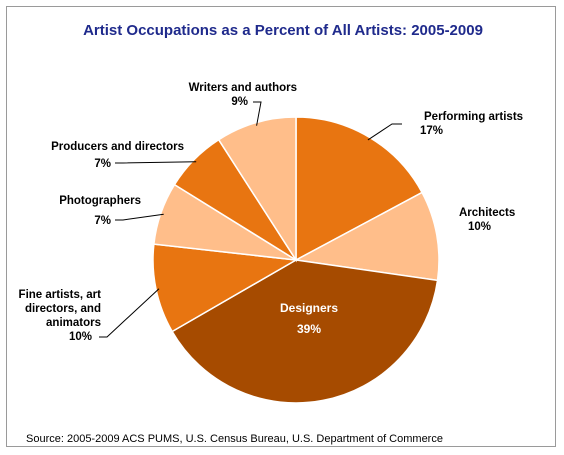 The height and width of the screenshot is (455, 564). I want to click on slice-label-producers-and-directors: Producers and directors, so click(117, 147).